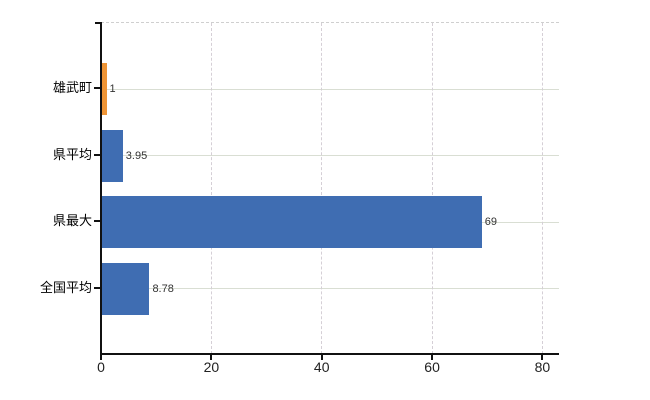 Image resolution: width=650 pixels, height=400 pixels. What do you see at coordinates (98, 23) in the screenshot?
I see `y-axis-top-tick` at bounding box center [98, 23].